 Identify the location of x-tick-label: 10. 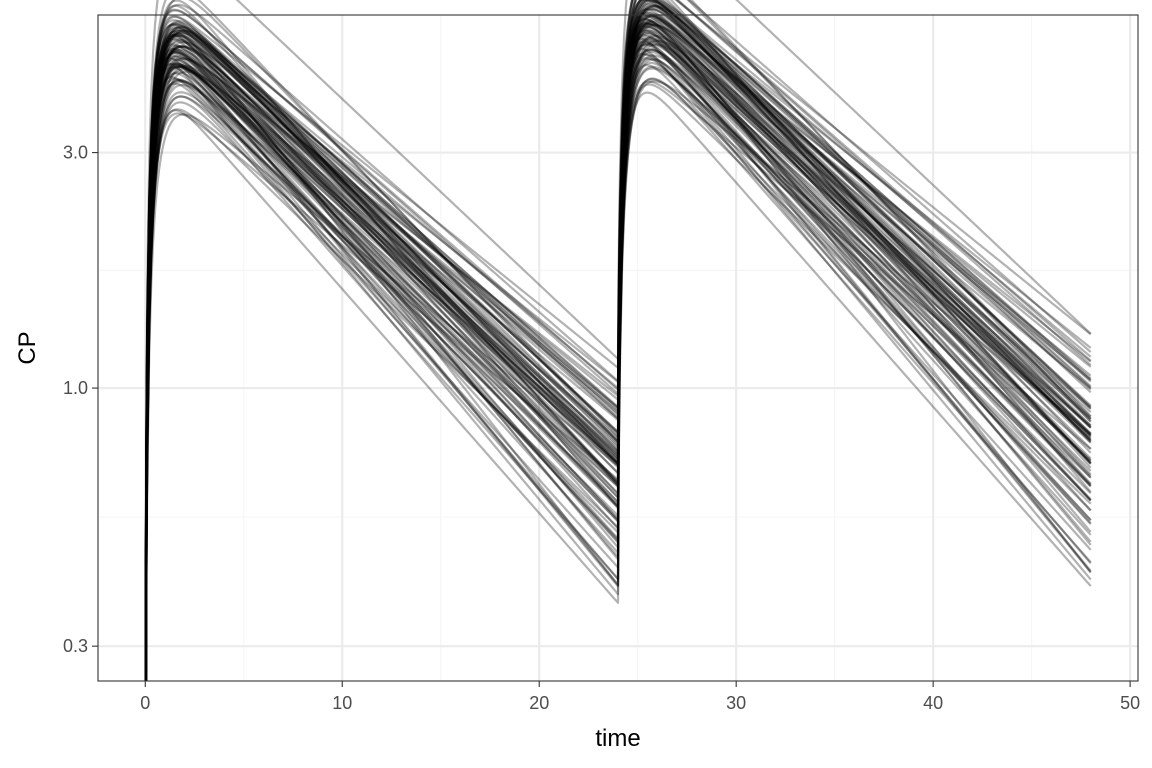
(342, 703).